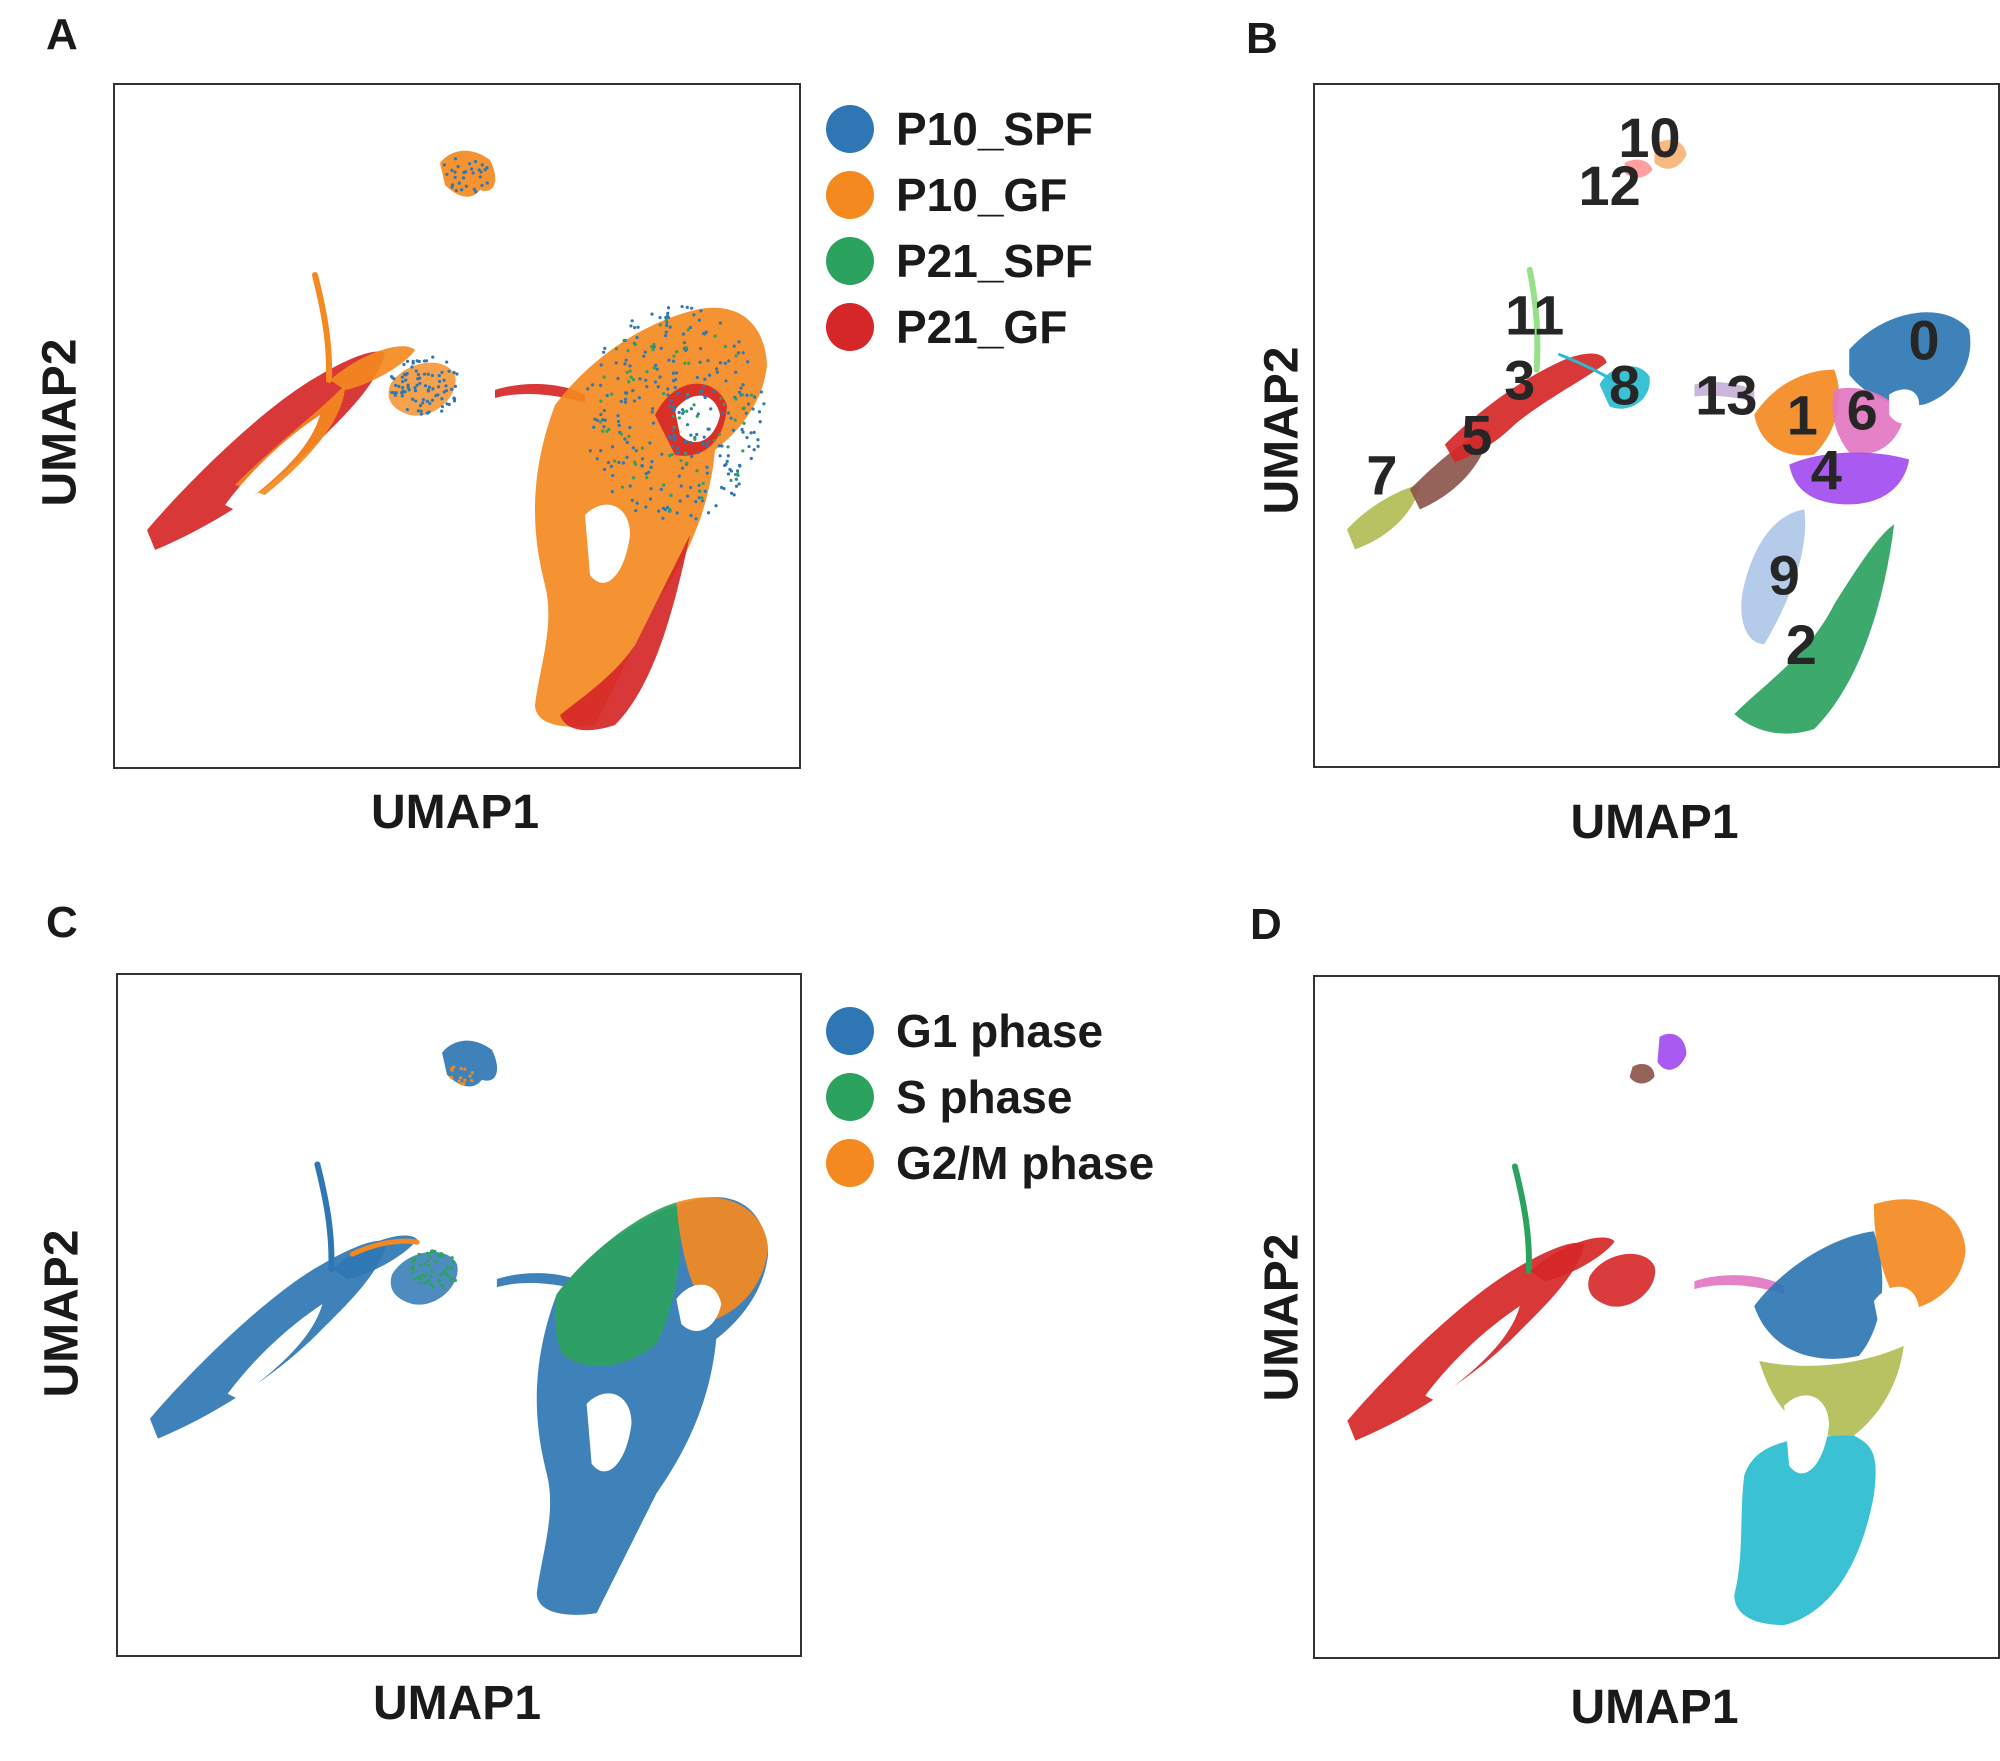 The width and height of the screenshot is (2000, 1761). I want to click on panel-letter-b: B, so click(1262, 38).